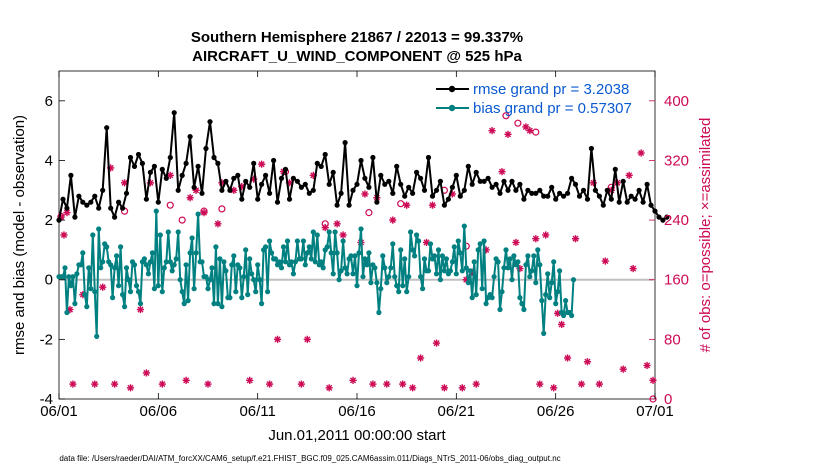 The image size is (830, 470). What do you see at coordinates (46, 399) in the screenshot?
I see `y-tick-label: -4` at bounding box center [46, 399].